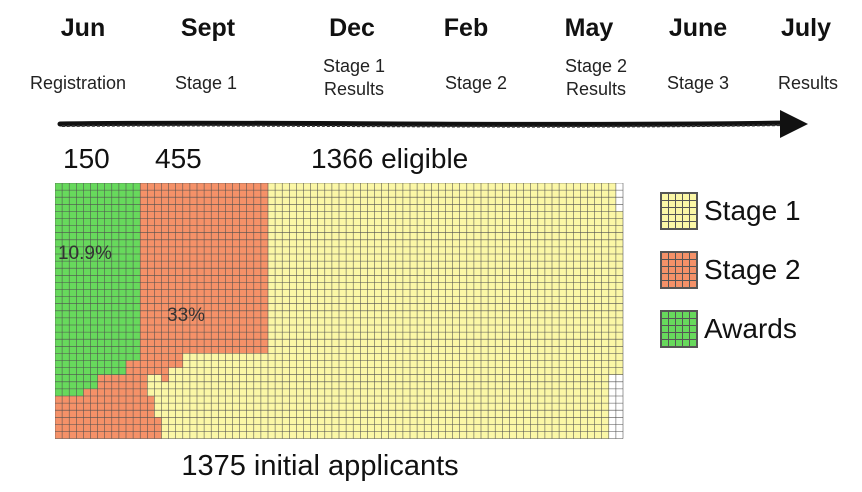  What do you see at coordinates (85, 253) in the screenshot?
I see `pct-awards: 10.9%` at bounding box center [85, 253].